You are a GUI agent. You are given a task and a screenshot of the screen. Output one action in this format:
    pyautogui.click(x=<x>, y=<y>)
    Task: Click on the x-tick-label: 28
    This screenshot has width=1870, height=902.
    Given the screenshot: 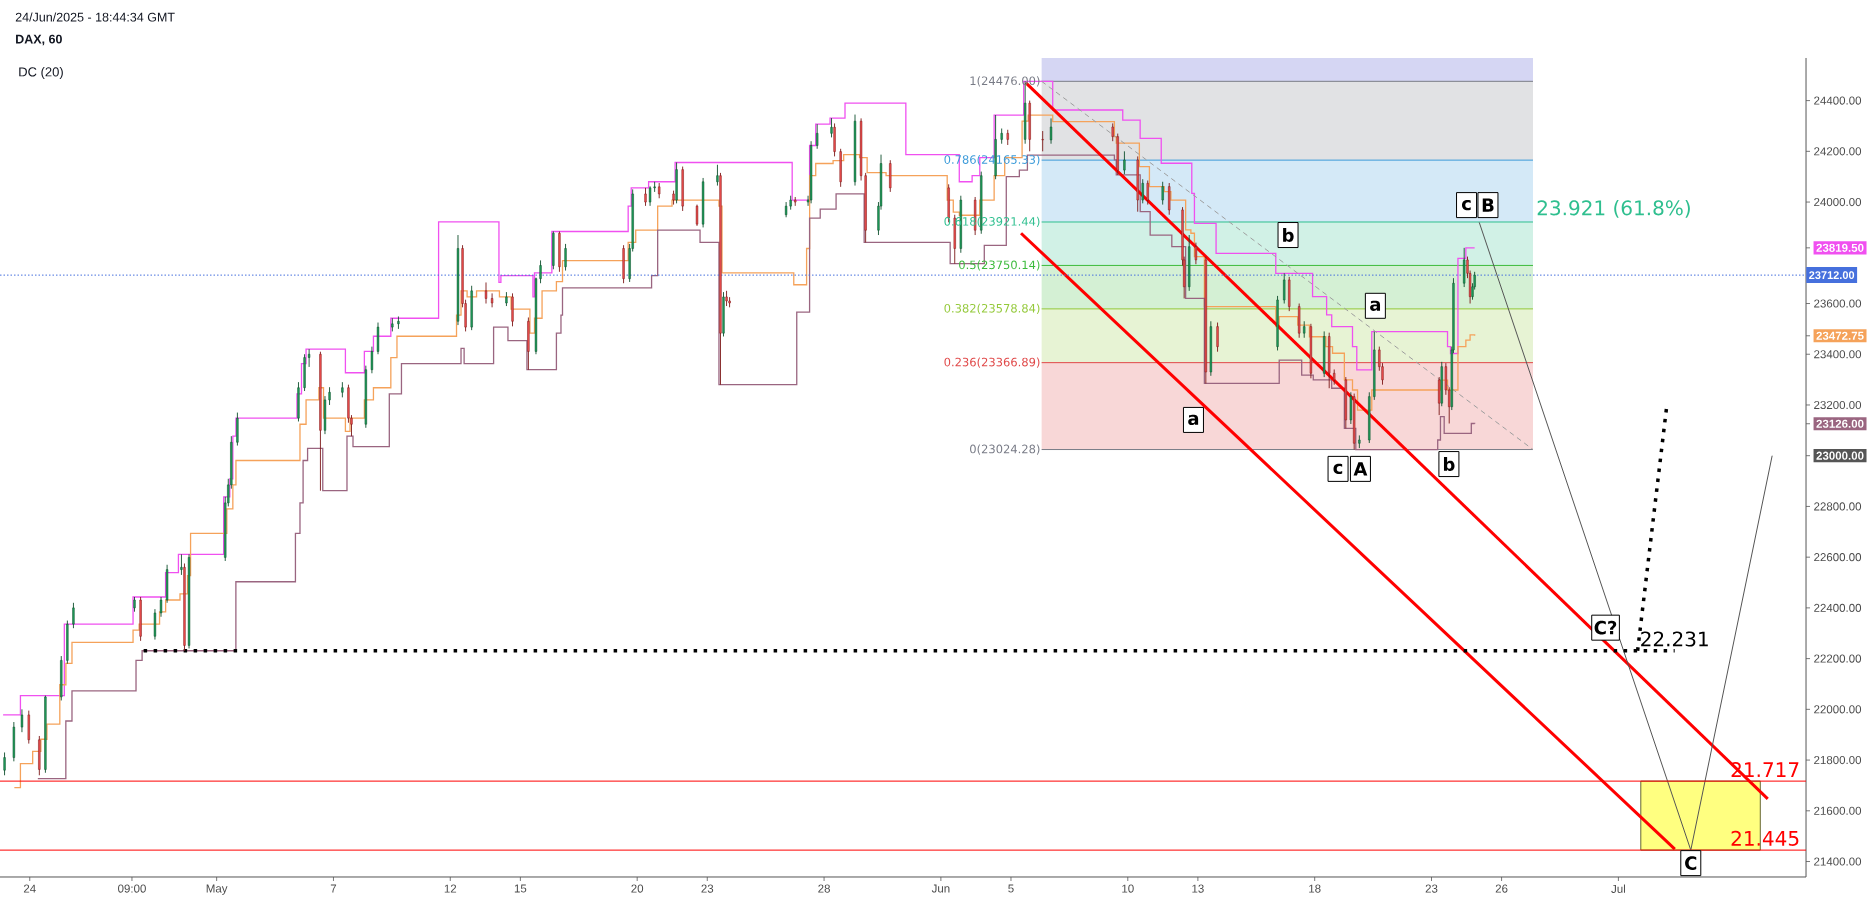 What is the action you would take?
    pyautogui.click(x=824, y=888)
    